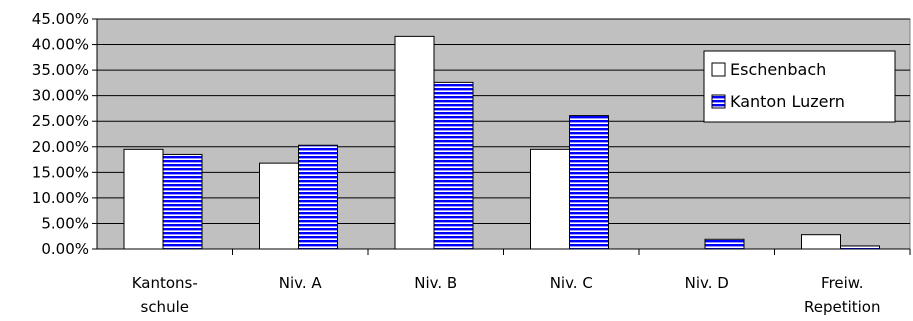 The width and height of the screenshot is (913, 321). What do you see at coordinates (60, 70) in the screenshot?
I see `y-tick-label: 35.00%` at bounding box center [60, 70].